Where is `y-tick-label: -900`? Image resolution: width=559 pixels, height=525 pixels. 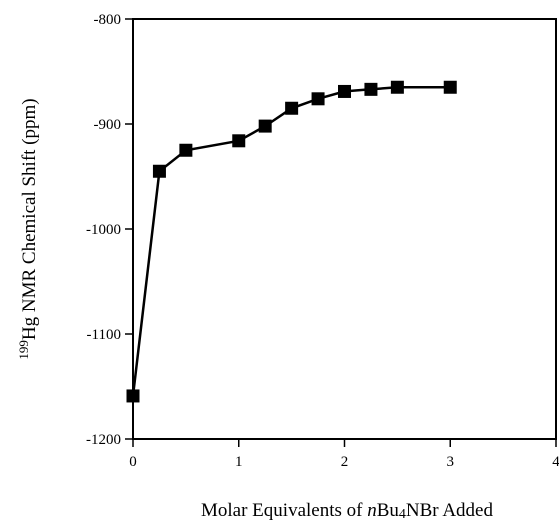 y-tick-label: -900 is located at coordinates (108, 125).